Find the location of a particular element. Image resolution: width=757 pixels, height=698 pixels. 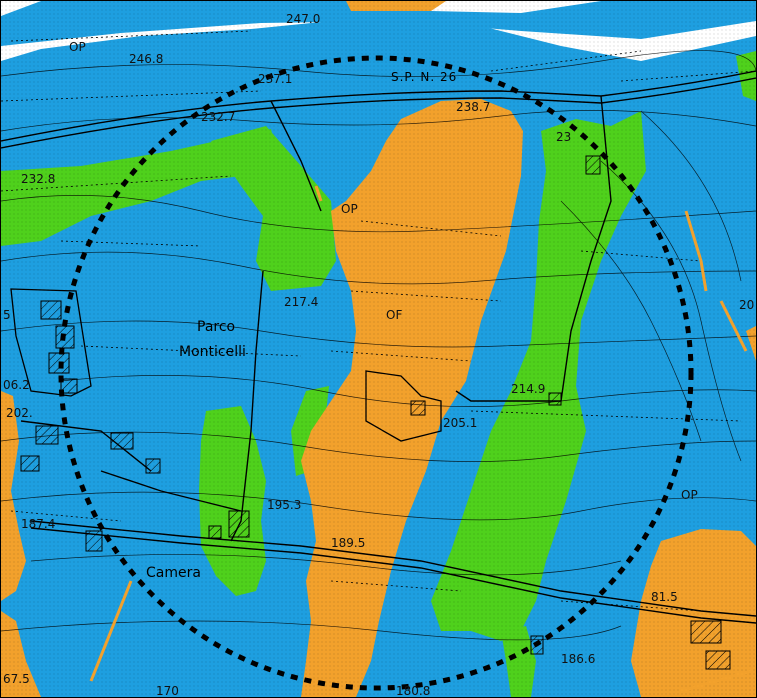

elevation-label: 20 is located at coordinates (746, 305).